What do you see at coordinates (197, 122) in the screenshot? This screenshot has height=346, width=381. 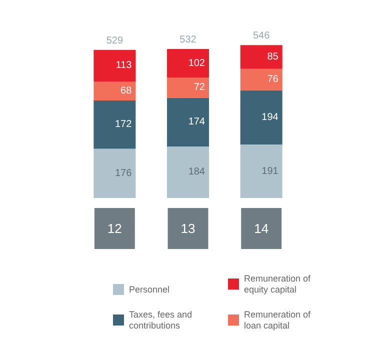 I see `data-label: 174` at bounding box center [197, 122].